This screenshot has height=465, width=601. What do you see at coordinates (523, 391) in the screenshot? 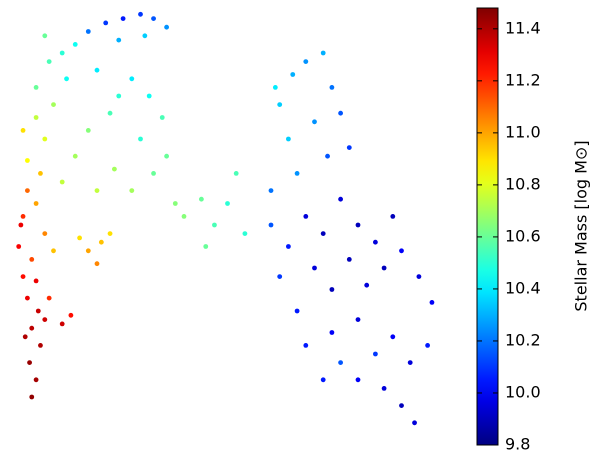
I see `colorbar-tick-label: 10.0` at bounding box center [523, 391].